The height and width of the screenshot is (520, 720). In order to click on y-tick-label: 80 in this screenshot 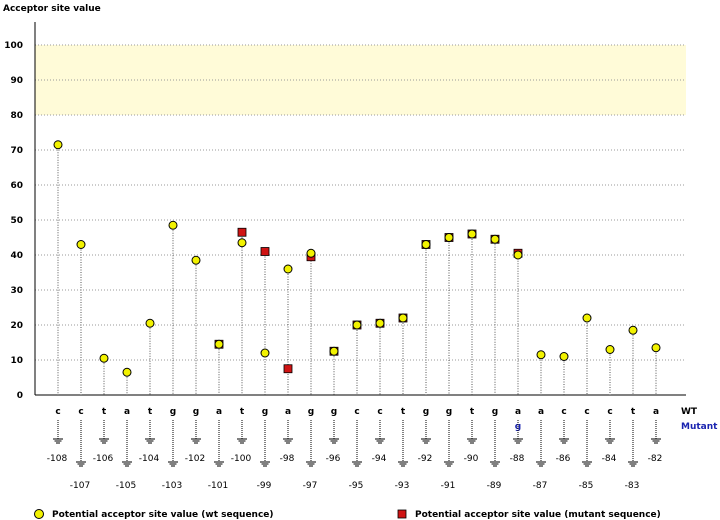, I will do `click(16, 116)`.